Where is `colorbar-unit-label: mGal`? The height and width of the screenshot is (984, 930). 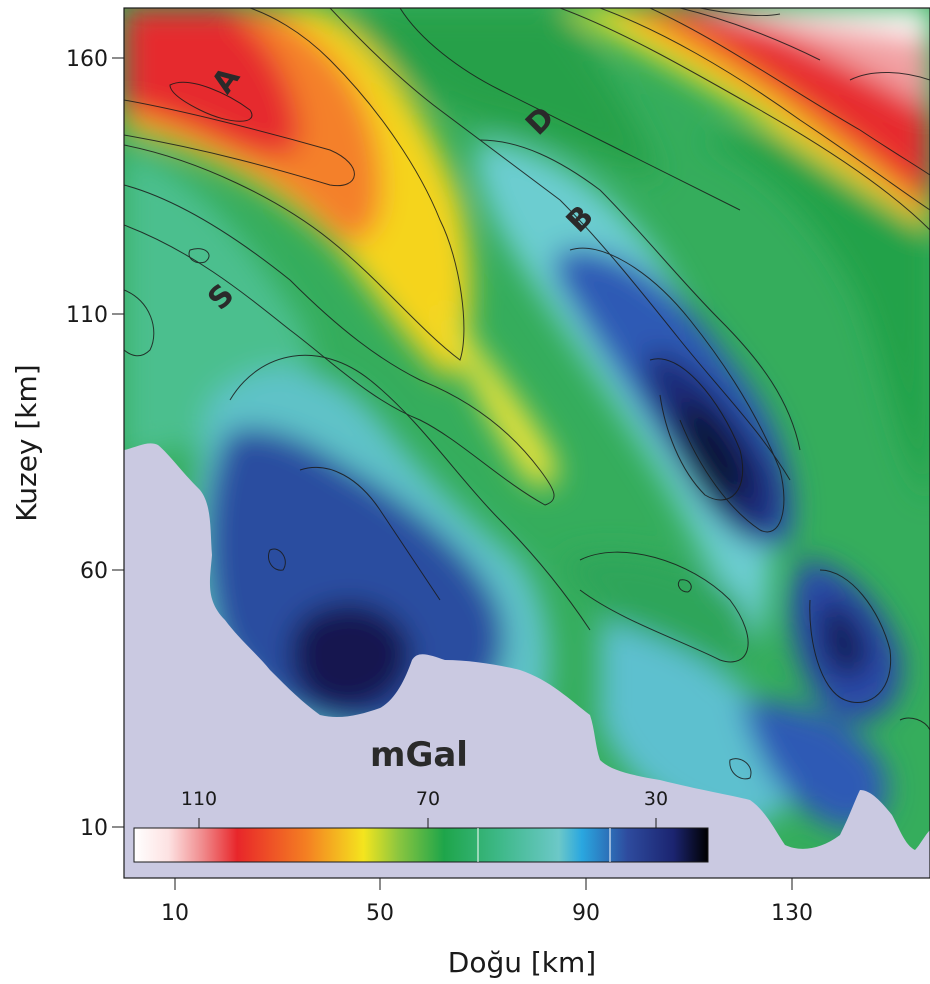
colorbar-unit-label: mGal is located at coordinates (419, 755).